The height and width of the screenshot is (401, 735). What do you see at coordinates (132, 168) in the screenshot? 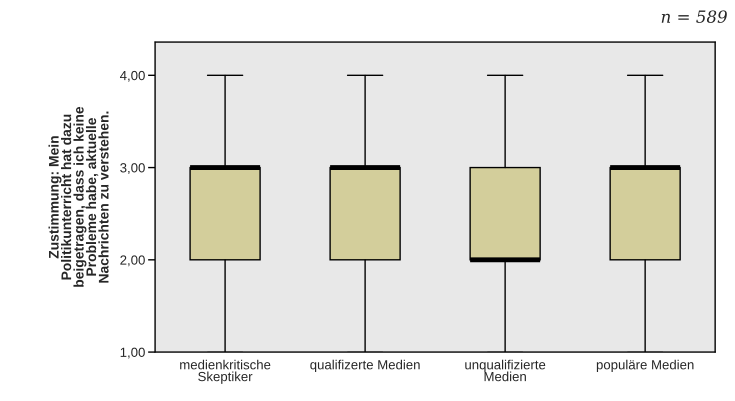
I see `y-tick-label: 3,00` at bounding box center [132, 168].